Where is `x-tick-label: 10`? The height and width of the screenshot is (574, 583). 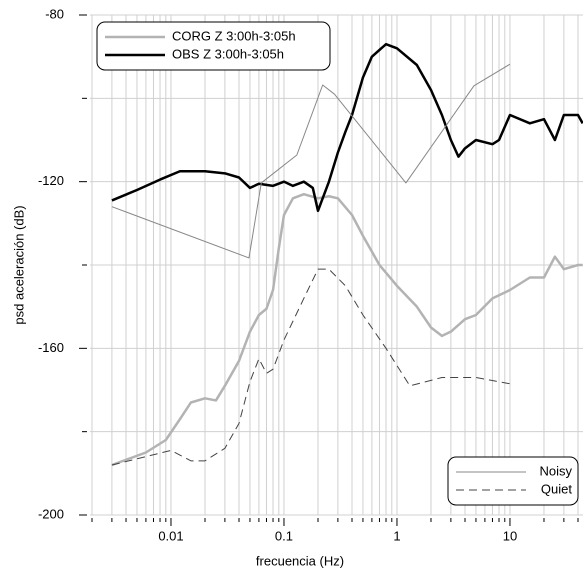
x-tick-label: 10 is located at coordinates (510, 535).